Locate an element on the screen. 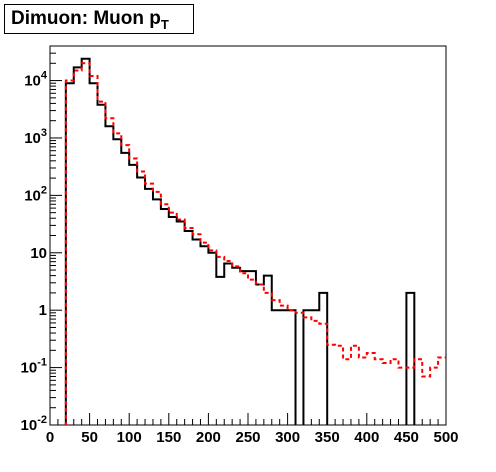  chart-title-subscript: T is located at coordinates (164, 24).